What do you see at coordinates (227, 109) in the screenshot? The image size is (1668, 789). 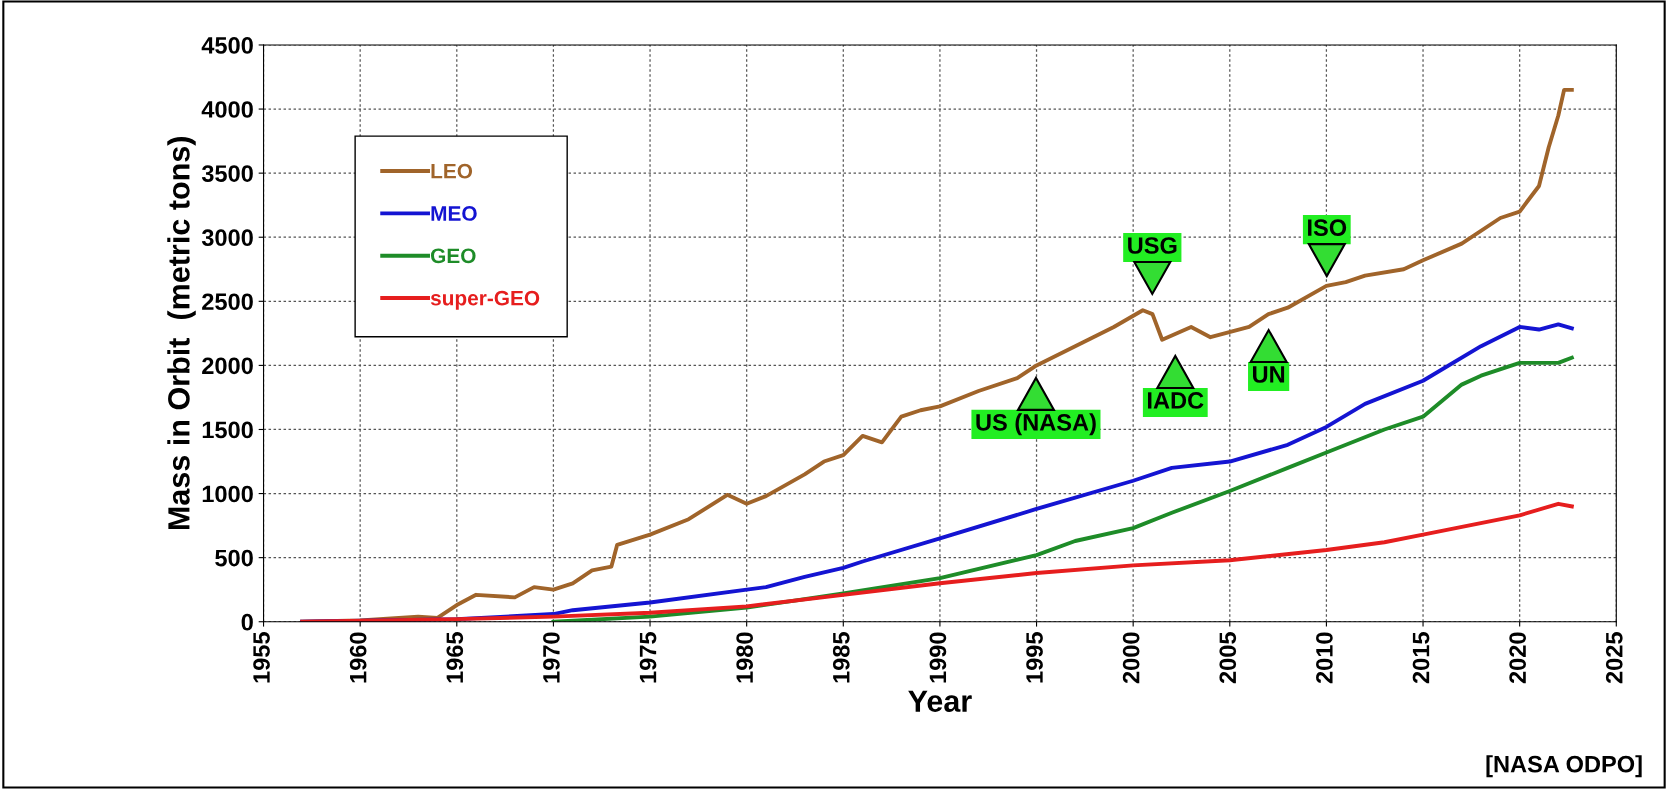 I see `y-tick-label: 4000` at bounding box center [227, 109].